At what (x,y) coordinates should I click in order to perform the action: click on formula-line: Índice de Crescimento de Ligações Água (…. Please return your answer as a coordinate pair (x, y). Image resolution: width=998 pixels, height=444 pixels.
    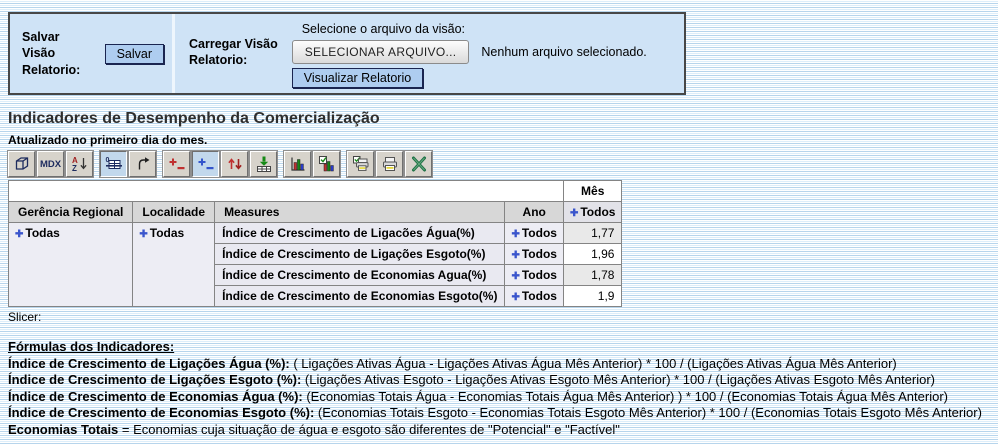
    Looking at the image, I should click on (452, 363).